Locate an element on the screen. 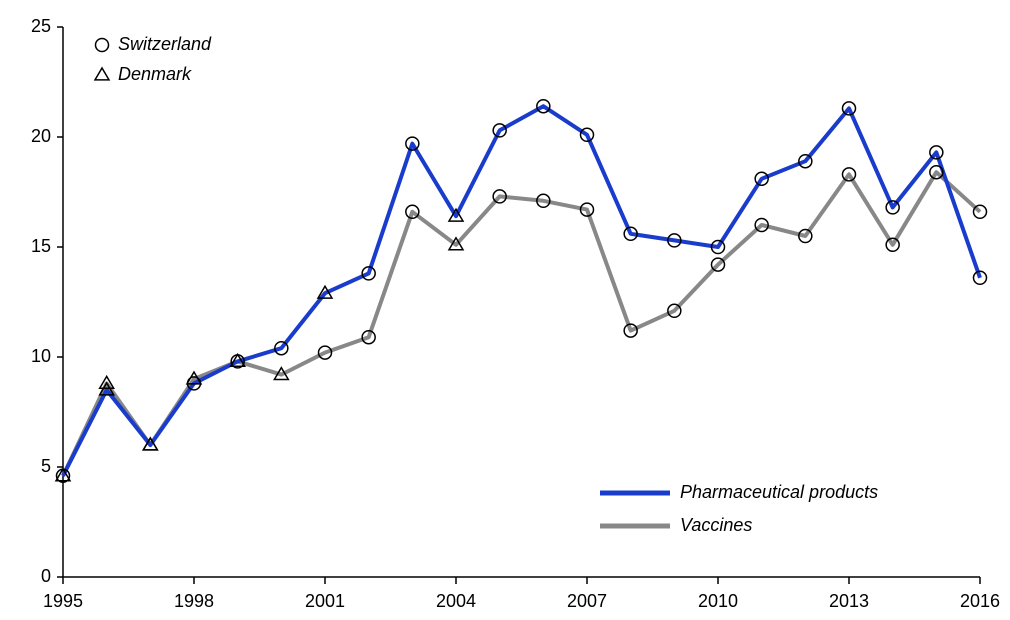 The height and width of the screenshot is (620, 1010). legend-label: Denmark is located at coordinates (155, 74).